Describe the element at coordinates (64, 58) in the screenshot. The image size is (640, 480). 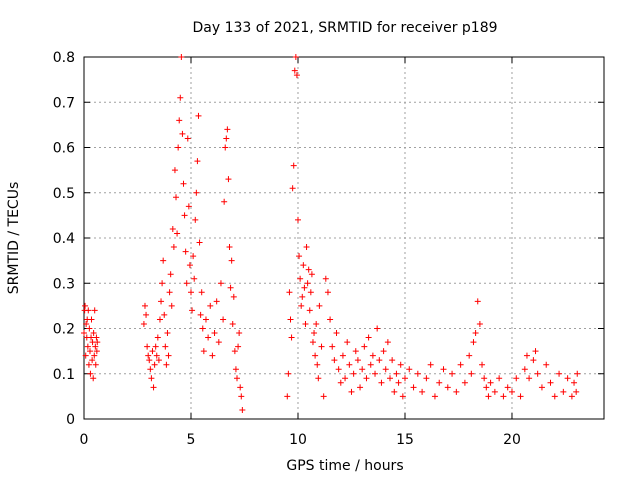
I see `y-tick-label: 0.8` at that location.